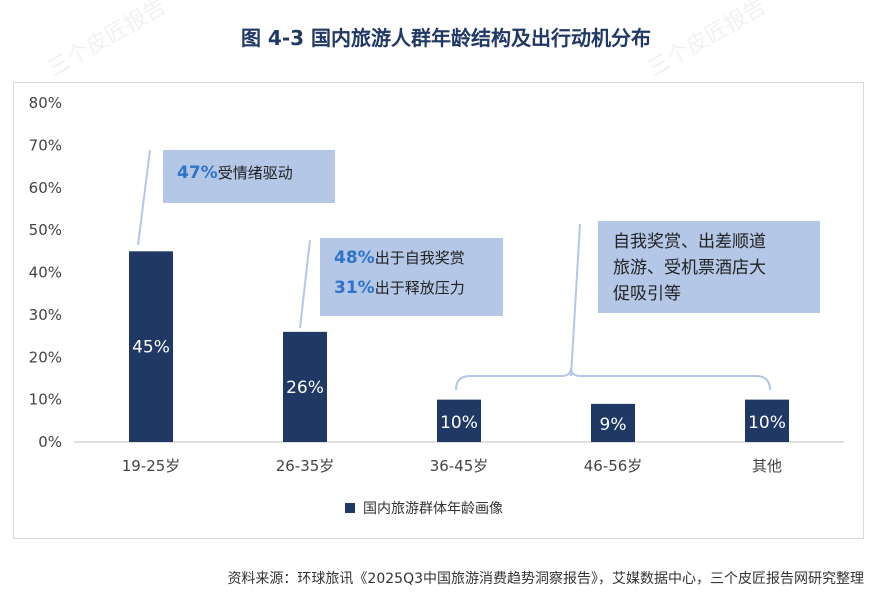  I want to click on bar-data-label: 26%, so click(305, 388).